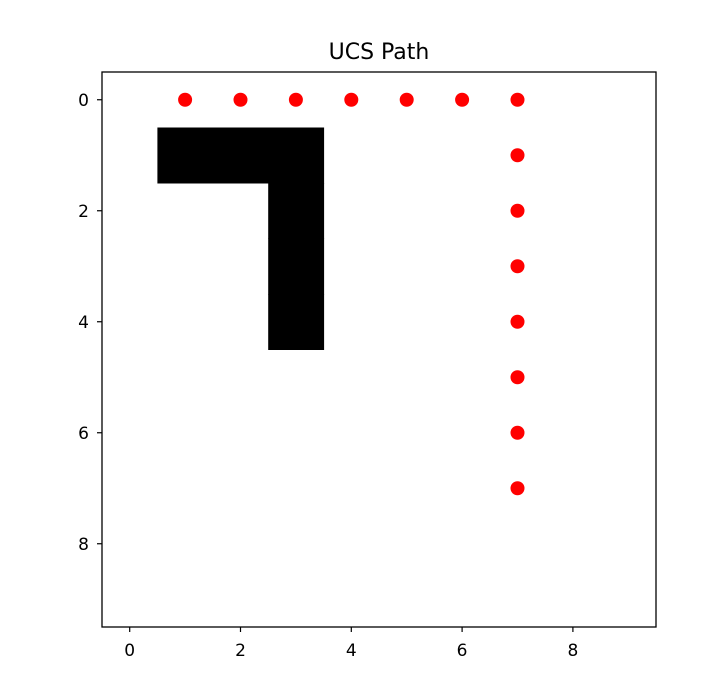 Image resolution: width=716 pixels, height=695 pixels. Describe the element at coordinates (240, 651) in the screenshot. I see `x-tick-label-2: 2` at that location.